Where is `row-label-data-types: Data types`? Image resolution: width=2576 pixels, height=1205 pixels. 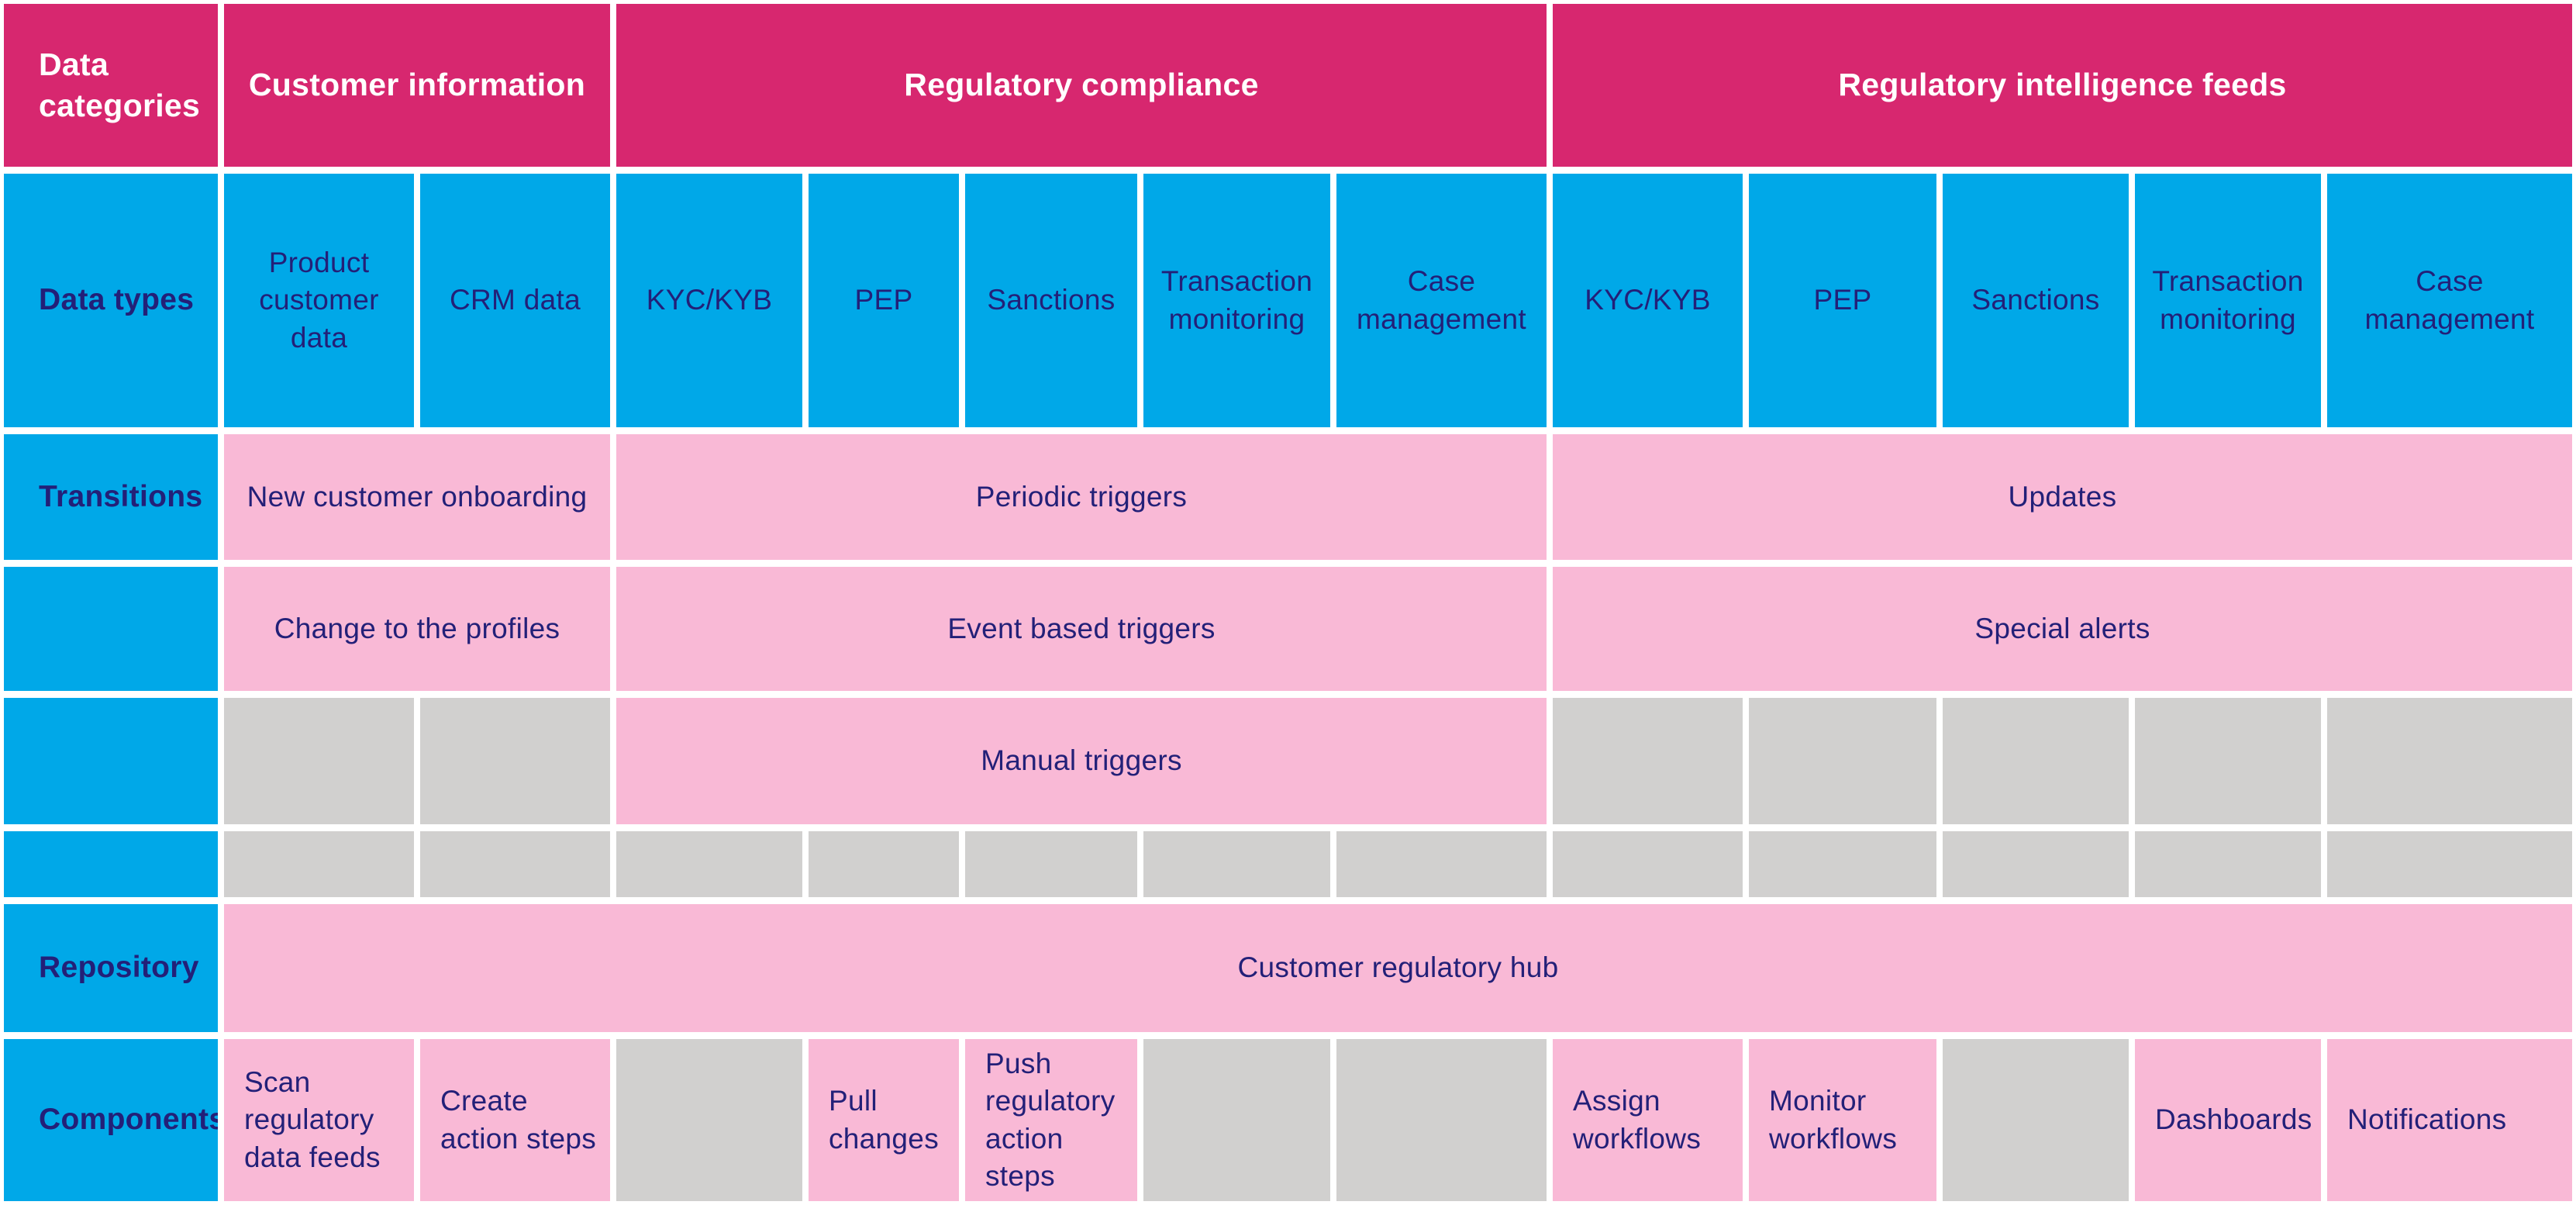 row-label-data-types: Data types is located at coordinates (111, 301).